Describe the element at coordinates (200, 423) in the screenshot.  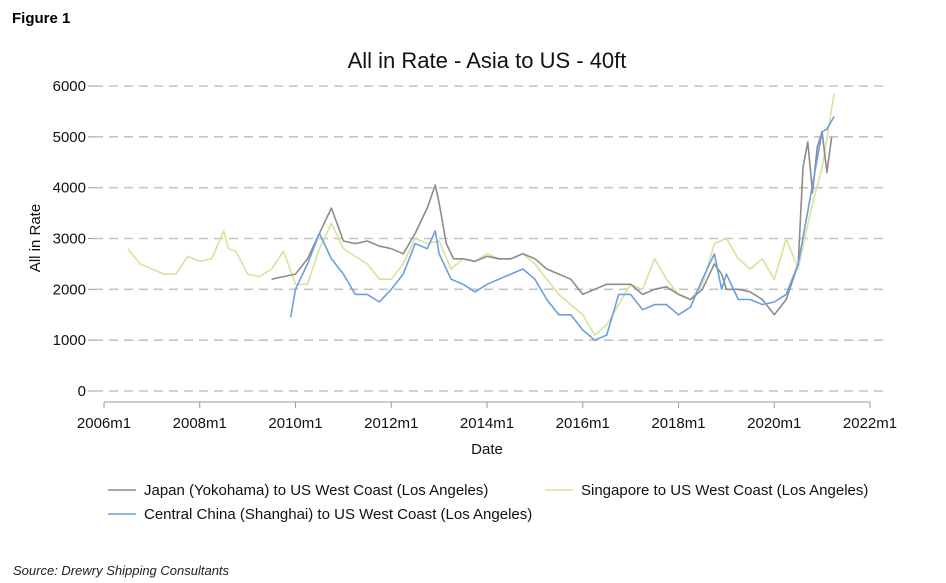
I see `x-tick-label: 2008m1` at that location.